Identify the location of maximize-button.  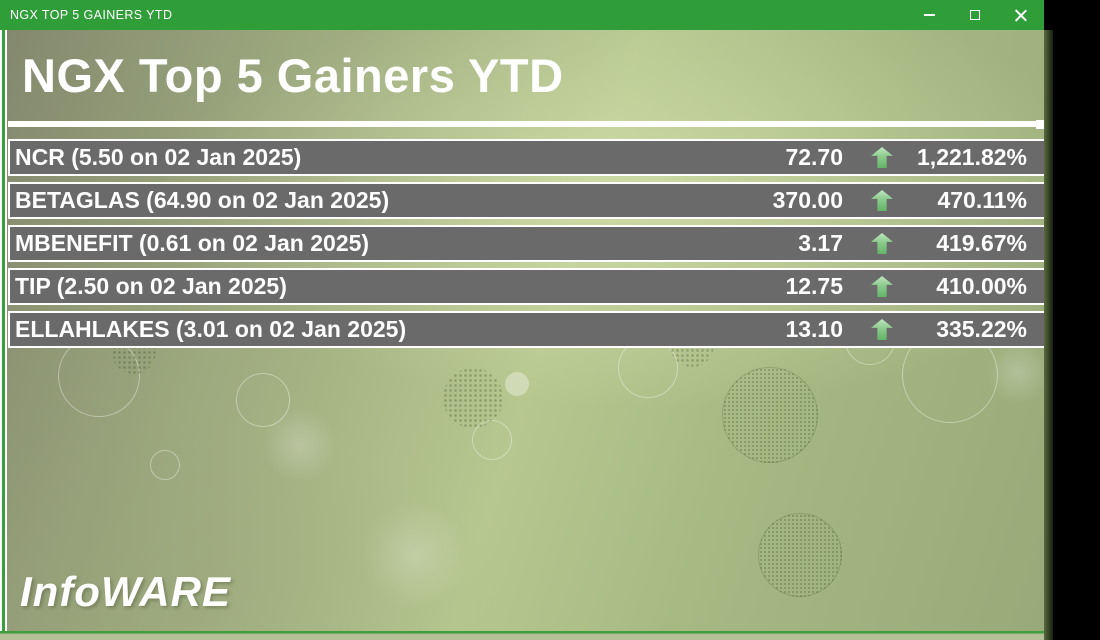
(975, 15).